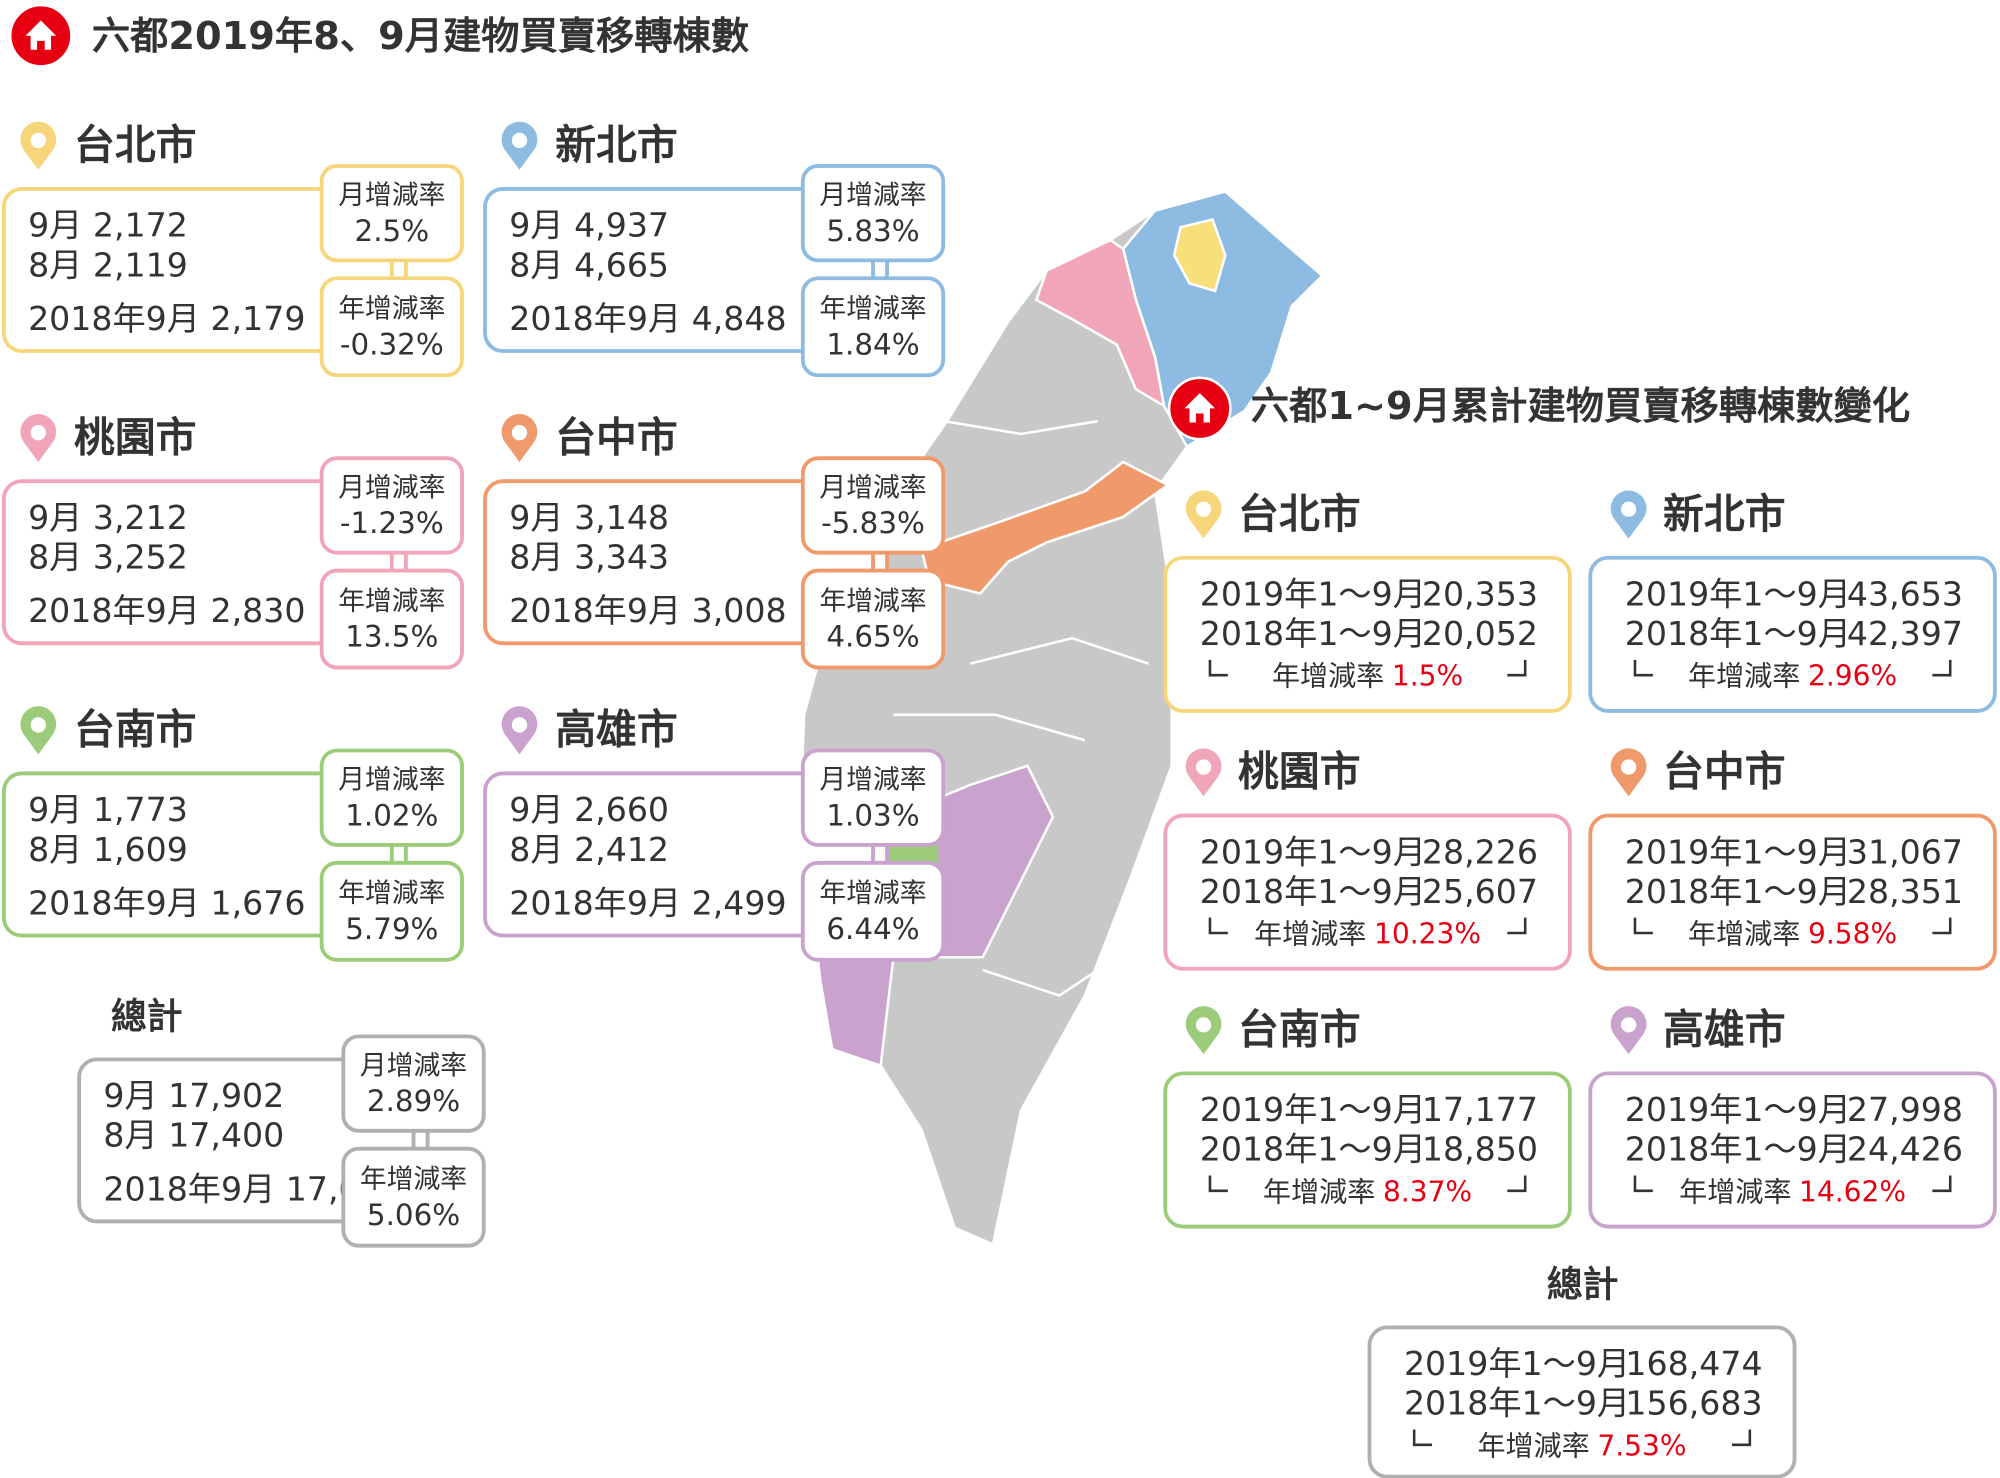  Describe the element at coordinates (413, 1215) in the screenshot. I see `rate-value: 5.06%` at that location.